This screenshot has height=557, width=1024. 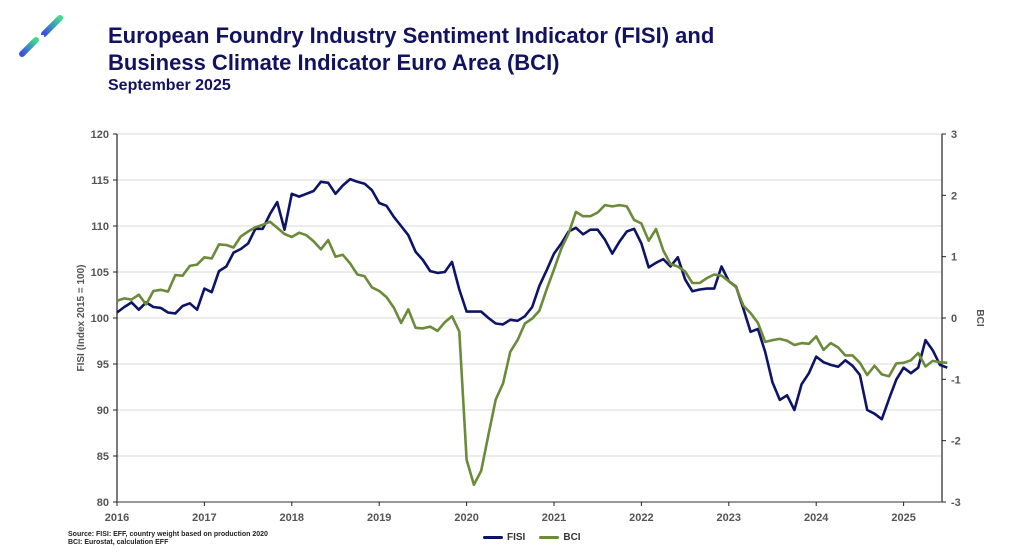 What do you see at coordinates (954, 319) in the screenshot?
I see `y2-tick-label: 0` at bounding box center [954, 319].